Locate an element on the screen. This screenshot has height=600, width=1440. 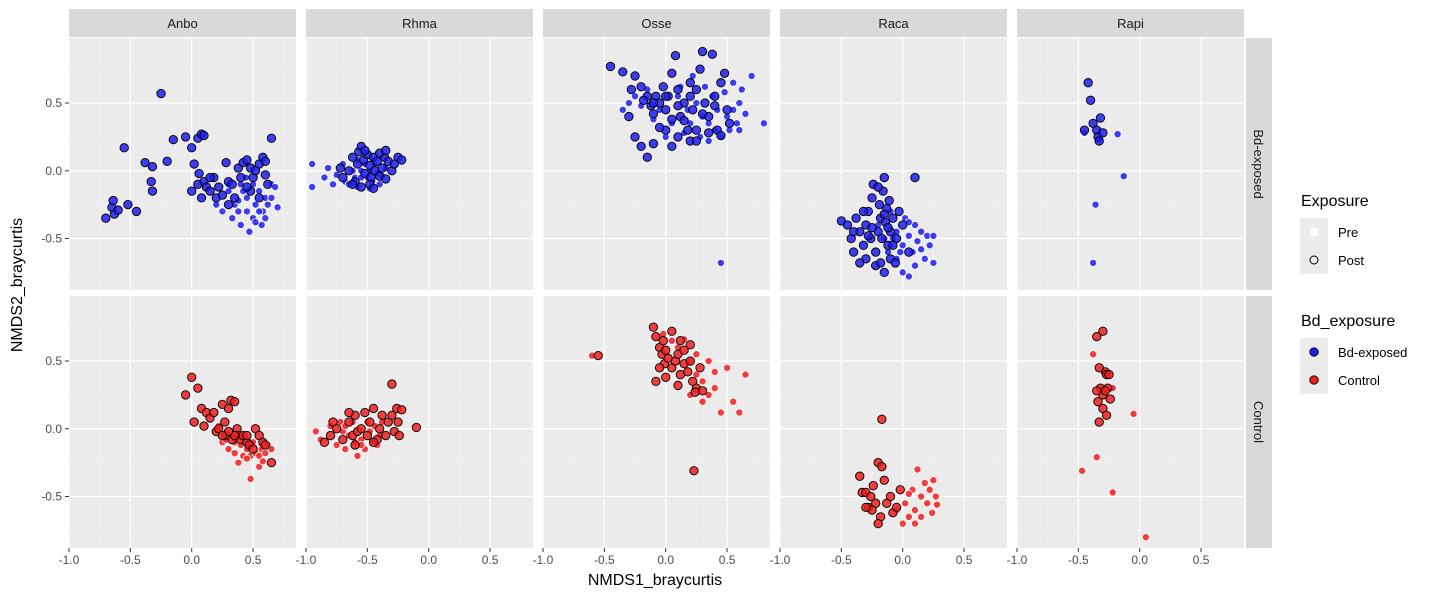
y-tick-label: 0.5 is located at coordinates (53, 103).